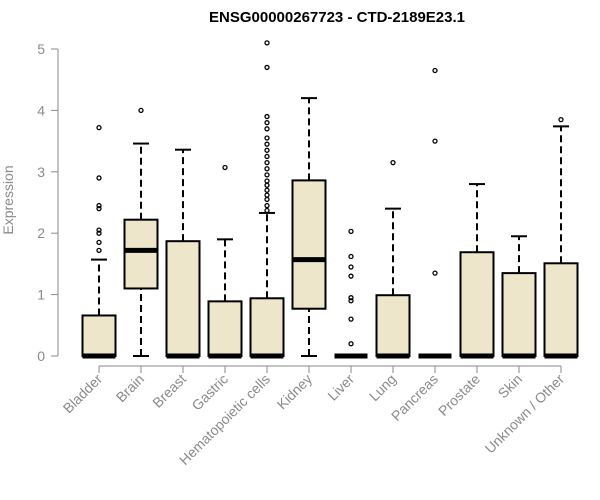 The height and width of the screenshot is (500, 600). What do you see at coordinates (510, 386) in the screenshot?
I see `x-tick-label: Skin` at bounding box center [510, 386].